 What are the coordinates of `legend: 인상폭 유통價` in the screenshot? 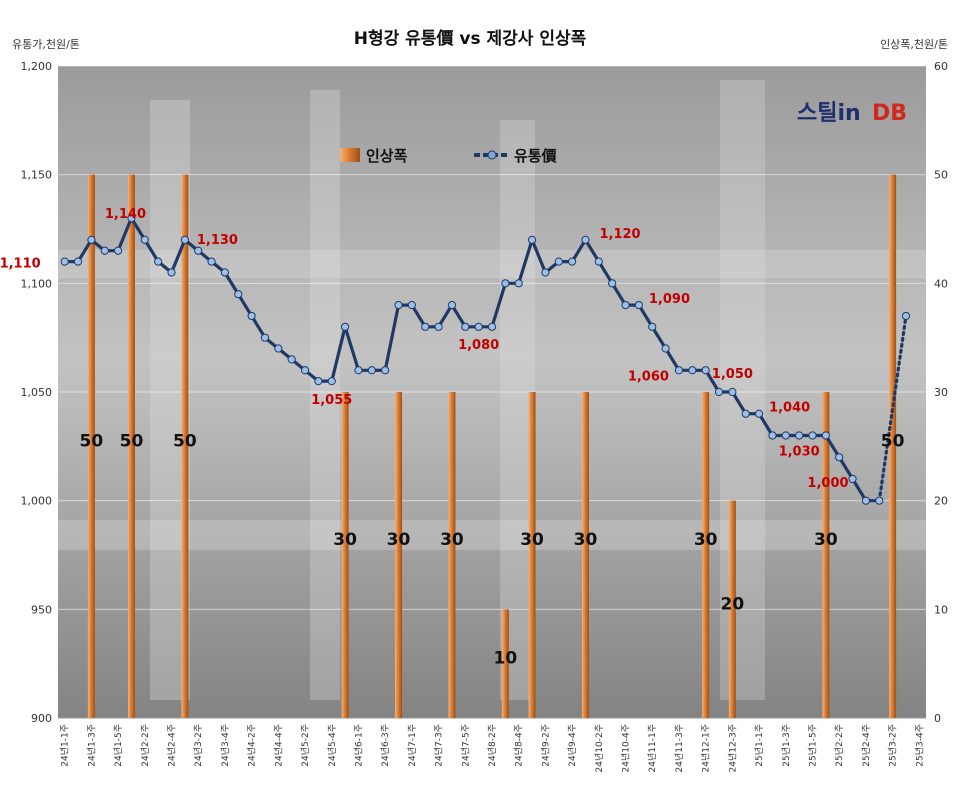 It's located at (449, 156).